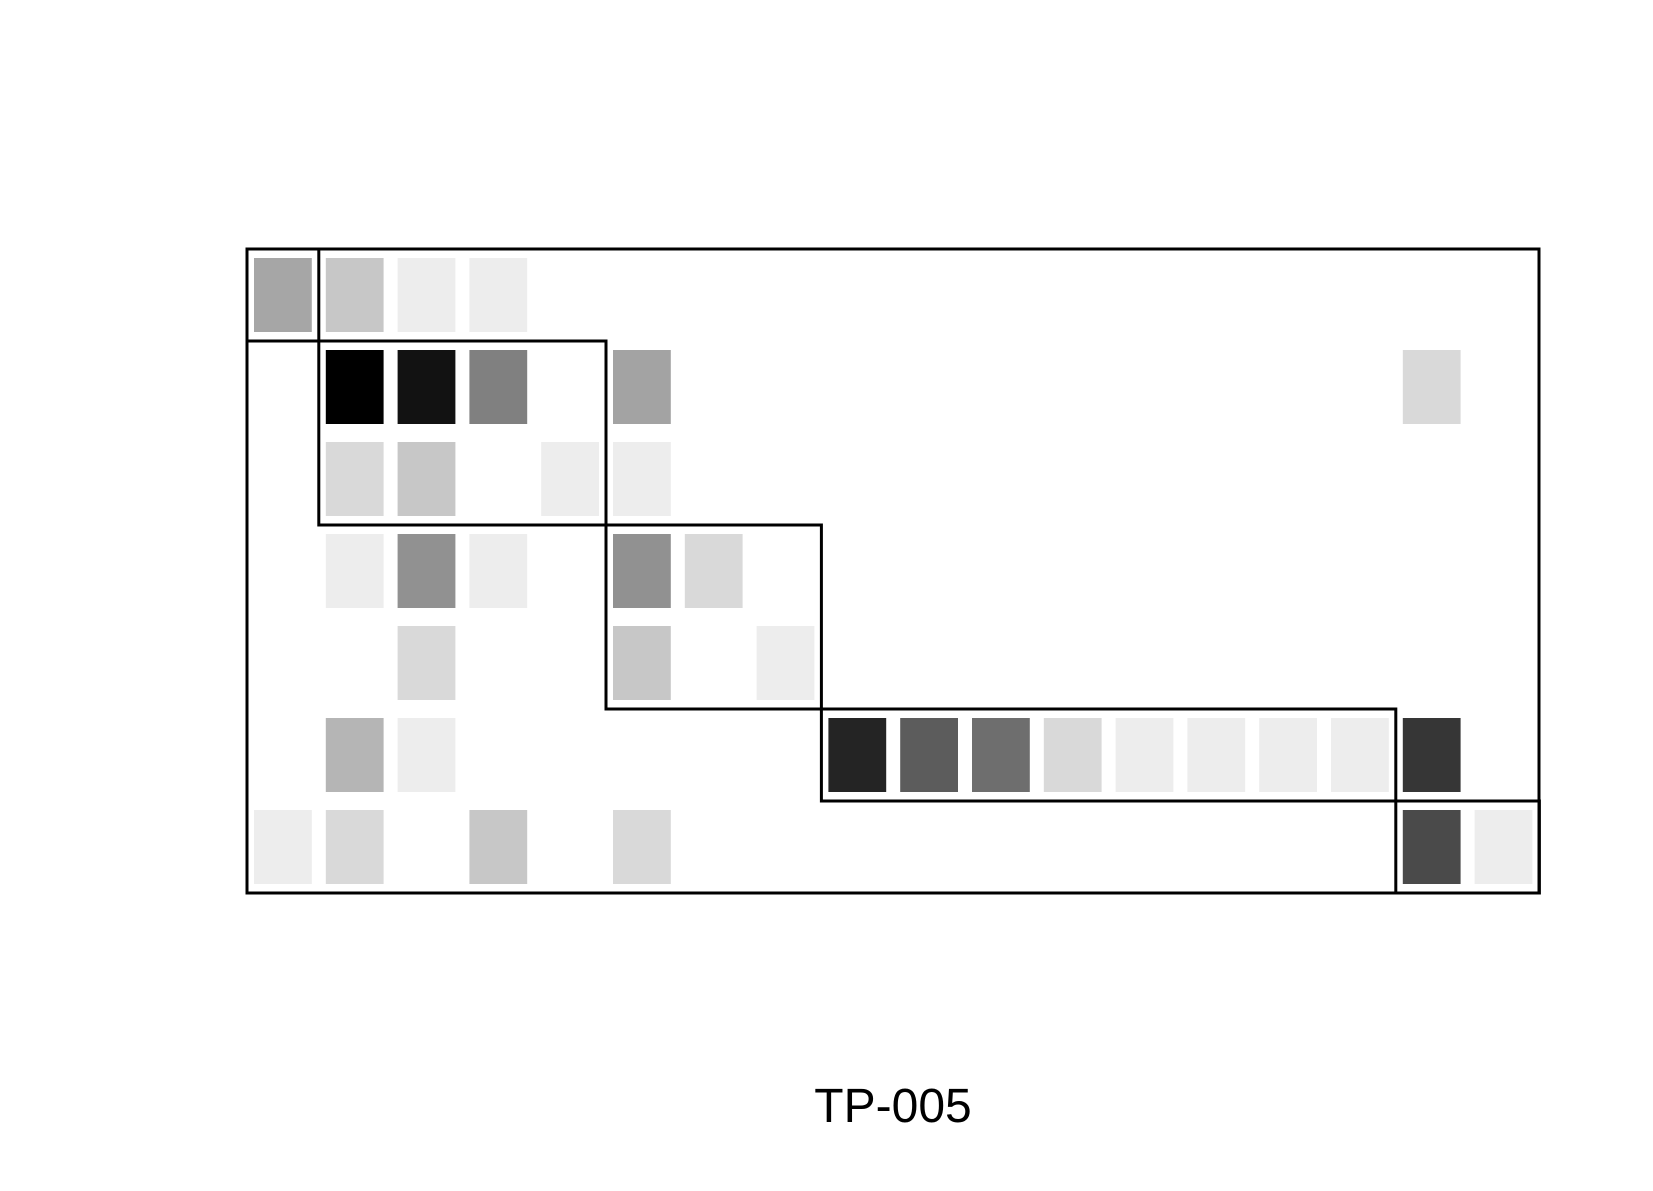 Image resolution: width=1653 pixels, height=1191 pixels. What do you see at coordinates (929, 755) in the screenshot?
I see `heatmap-cell-r5-c9` at bounding box center [929, 755].